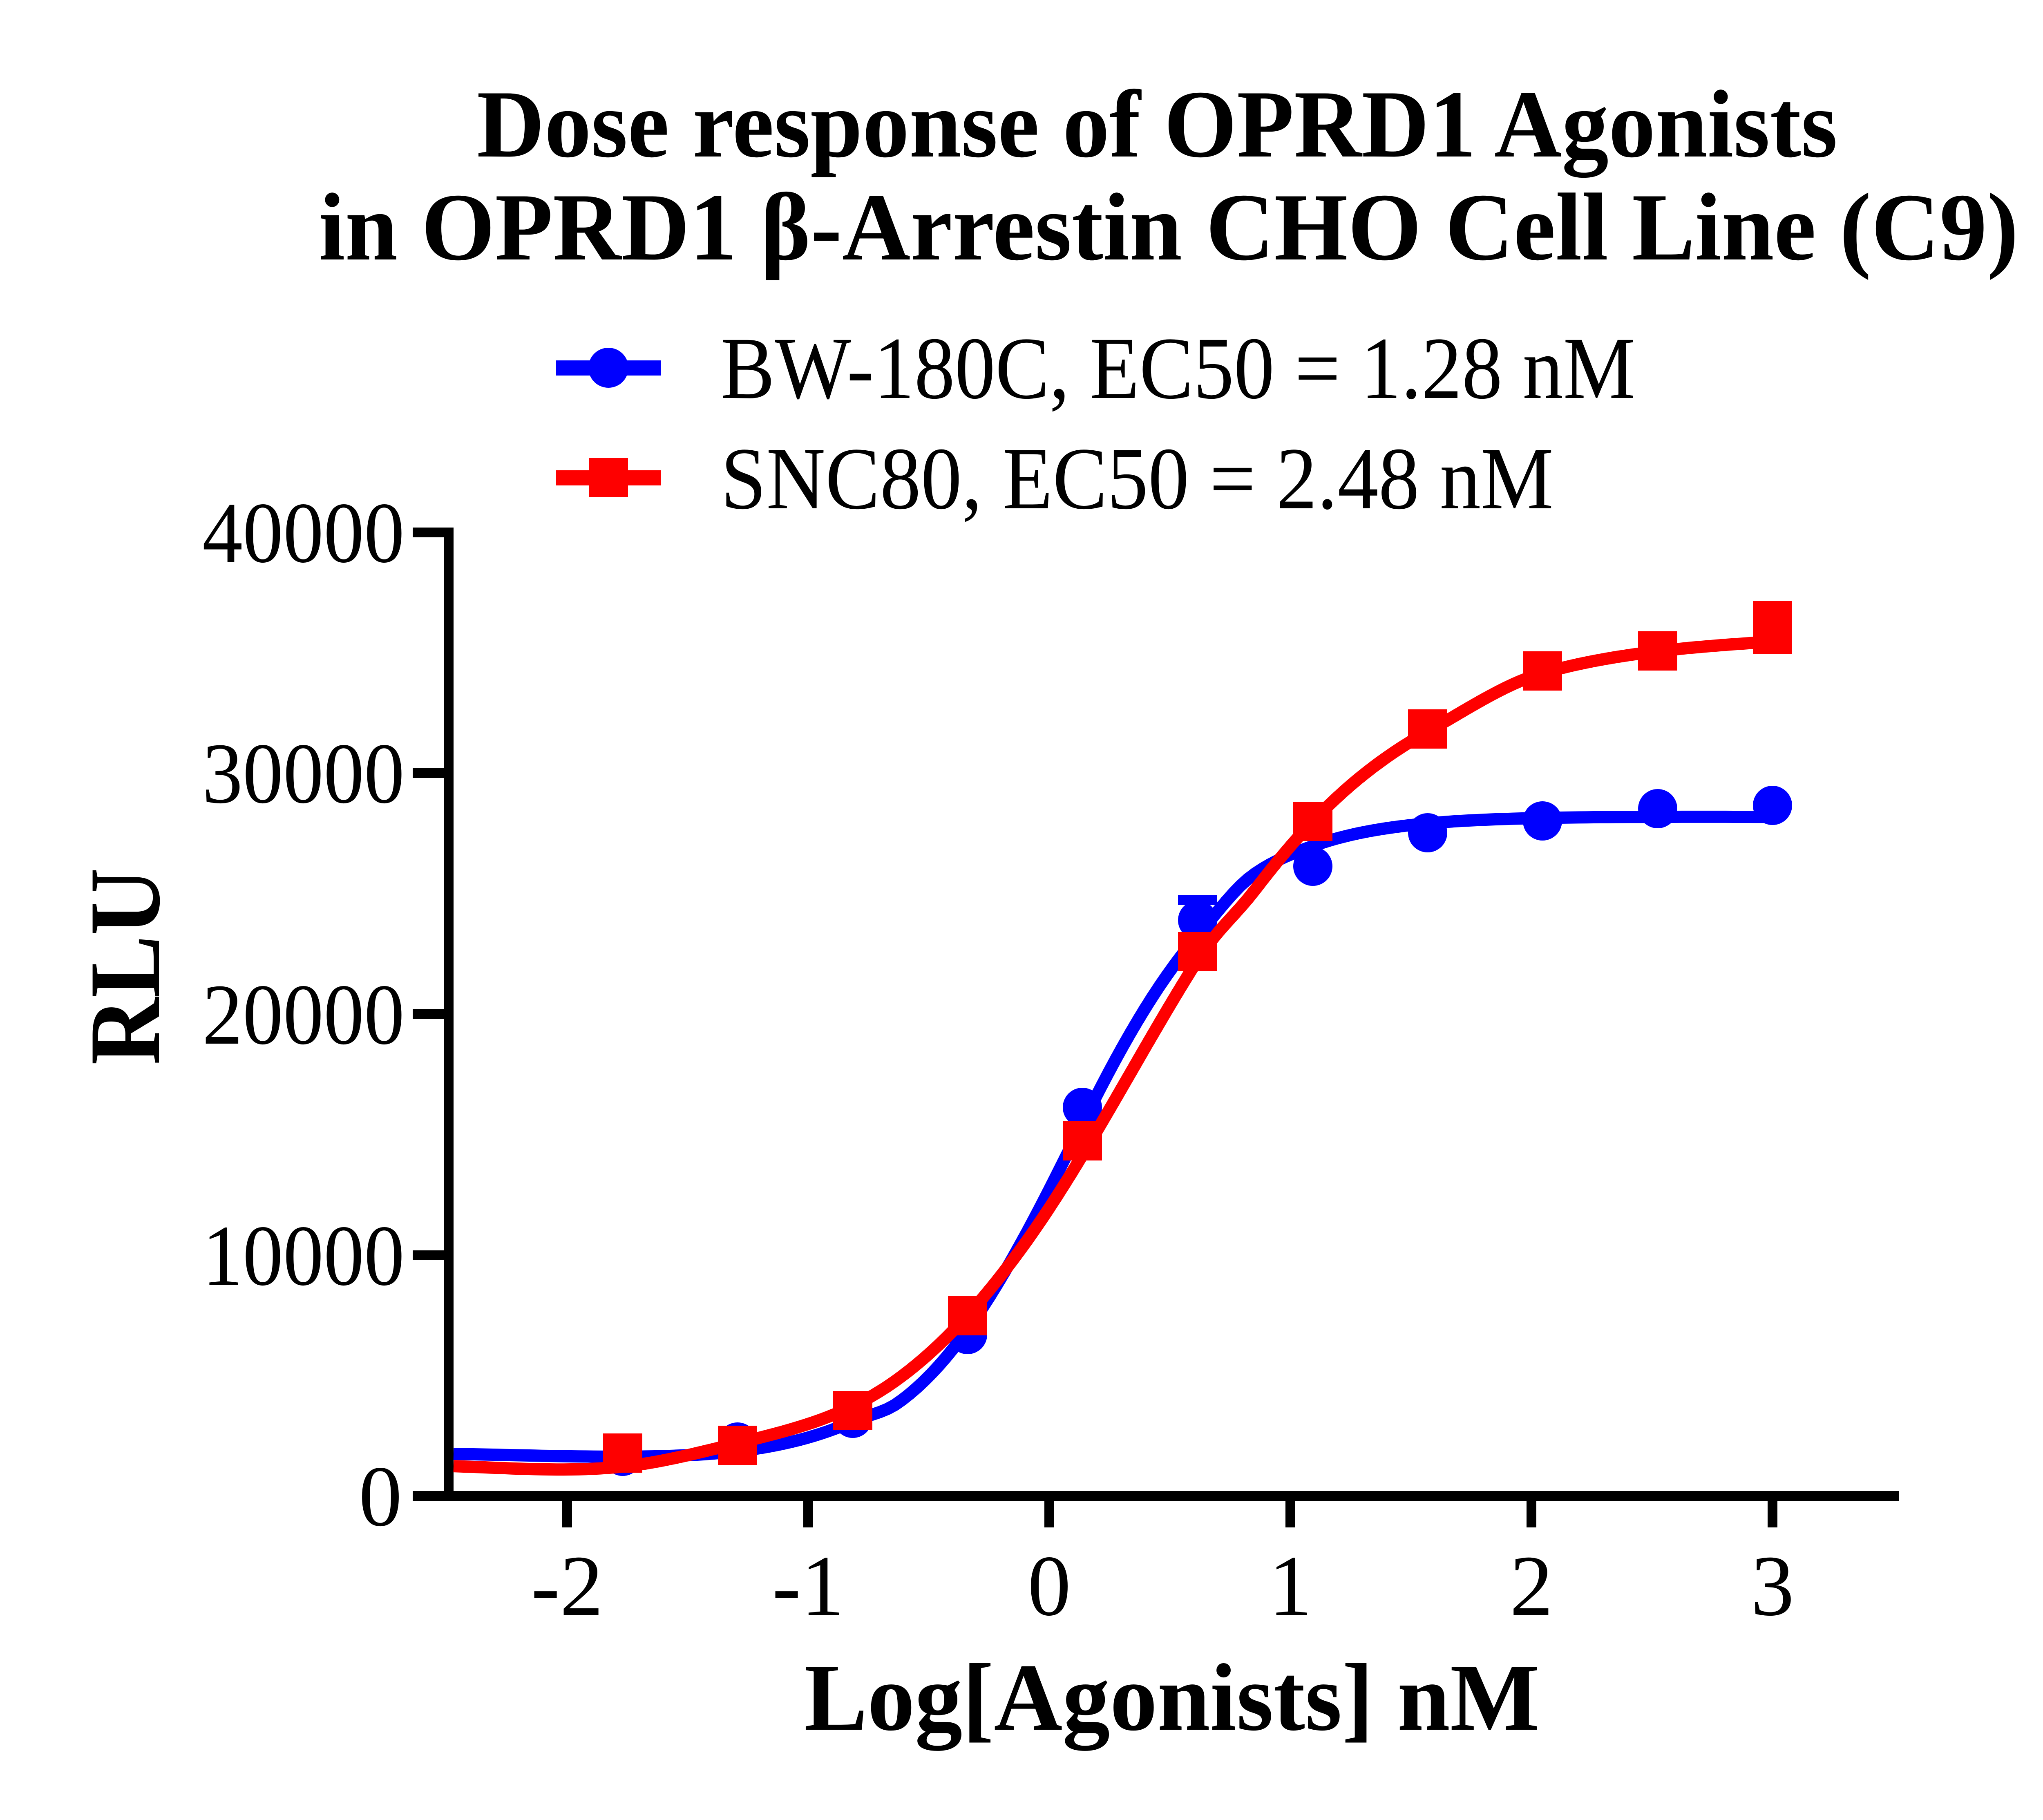 The height and width of the screenshot is (1820, 2043). Describe the element at coordinates (1157, 124) in the screenshot. I see `svg-text:Dose response of OPRD1 Agonist: Dose response of OPRD1 Agonists` at that location.